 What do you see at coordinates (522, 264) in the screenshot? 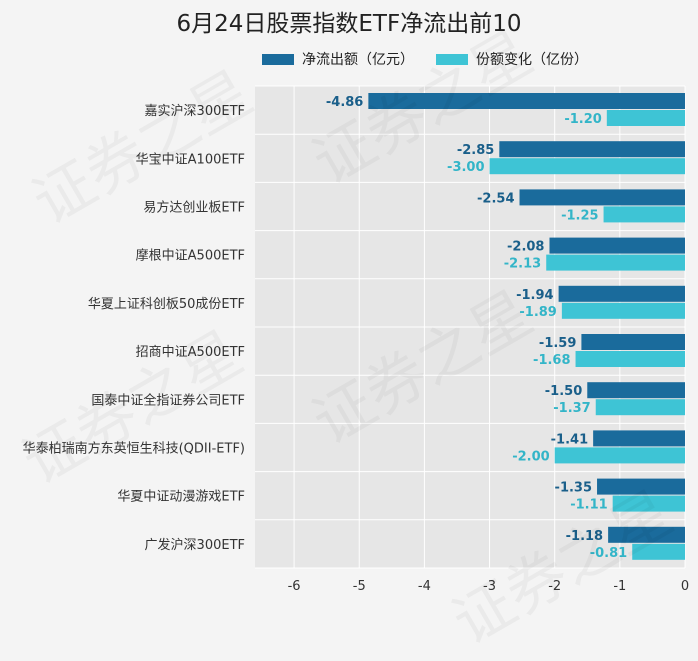
I see `data-label-shares: -2.13` at bounding box center [522, 264].